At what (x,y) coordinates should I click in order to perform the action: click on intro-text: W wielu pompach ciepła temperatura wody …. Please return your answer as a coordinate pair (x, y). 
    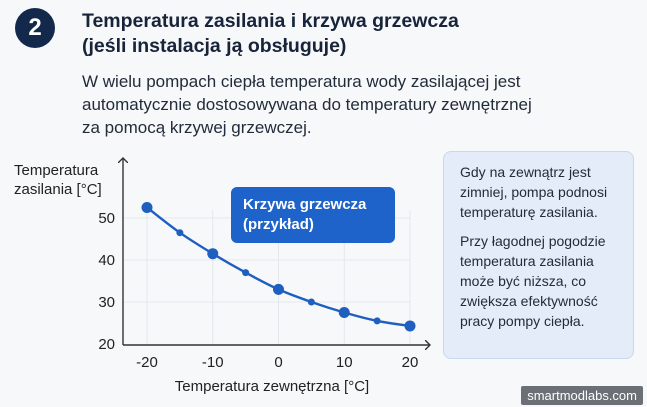
    Looking at the image, I should click on (342, 104).